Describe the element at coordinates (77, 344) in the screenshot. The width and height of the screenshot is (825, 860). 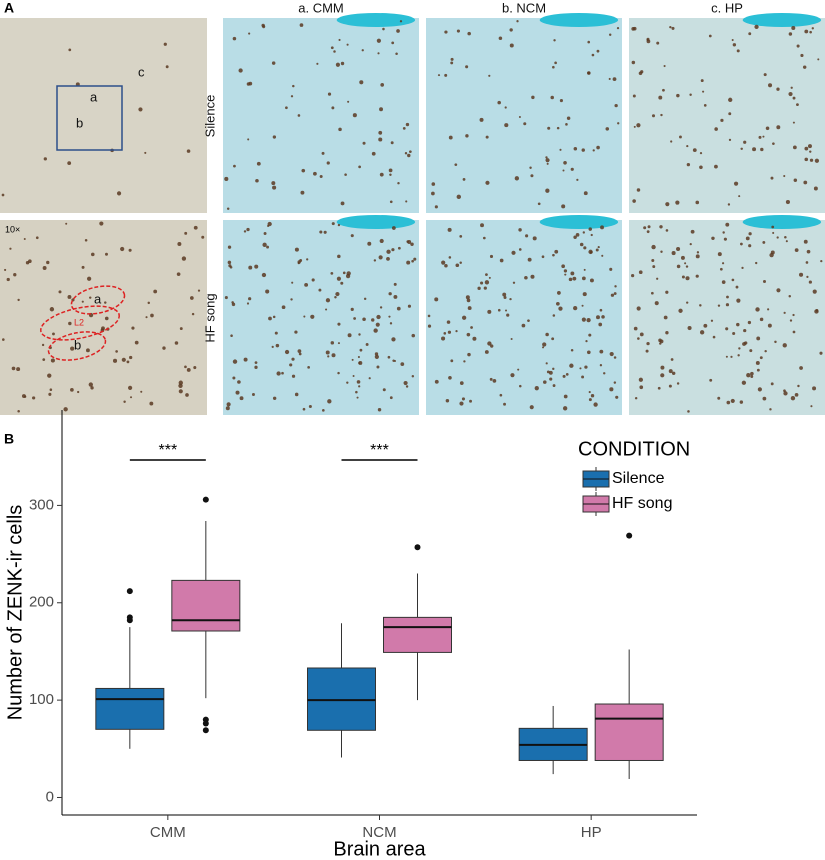
I see `region-letter: b` at that location.